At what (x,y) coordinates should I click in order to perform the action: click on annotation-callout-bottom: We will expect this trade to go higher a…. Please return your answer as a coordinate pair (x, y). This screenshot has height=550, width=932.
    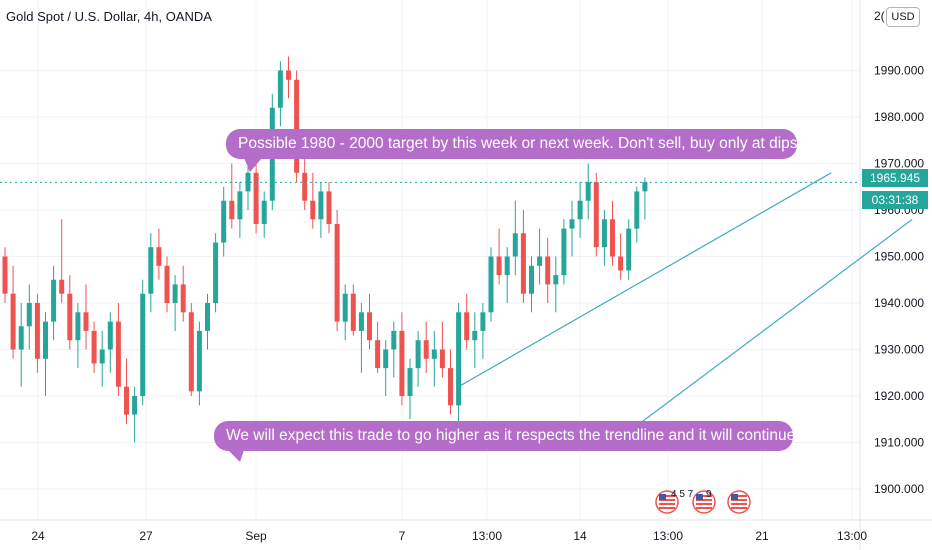
    Looking at the image, I should click on (504, 436).